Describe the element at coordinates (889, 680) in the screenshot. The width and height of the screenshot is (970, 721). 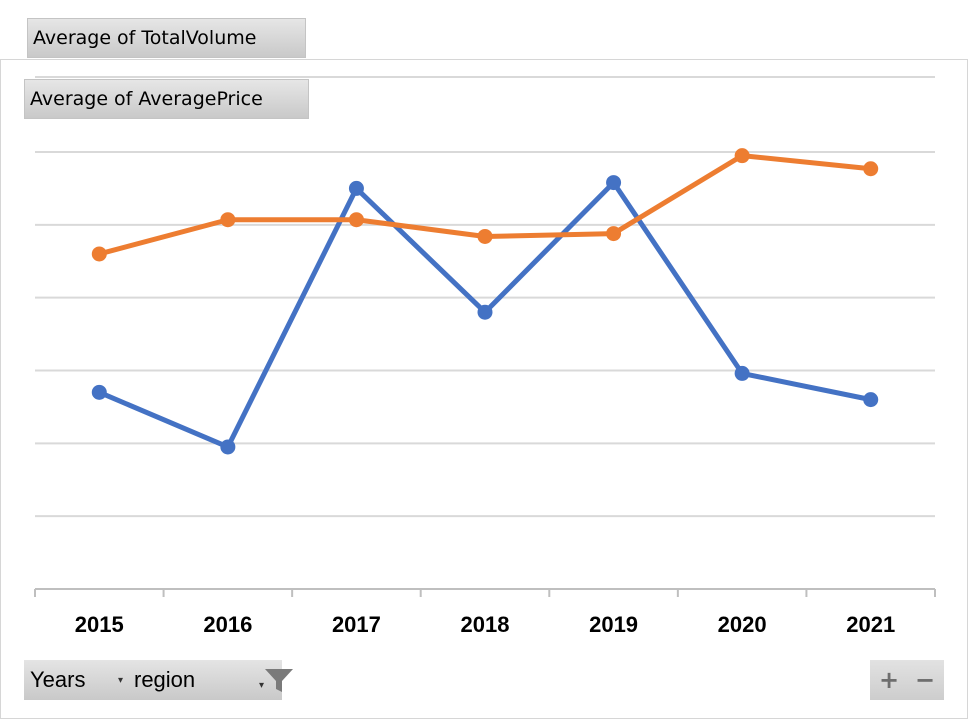
I see `zoom-in-button: +` at that location.